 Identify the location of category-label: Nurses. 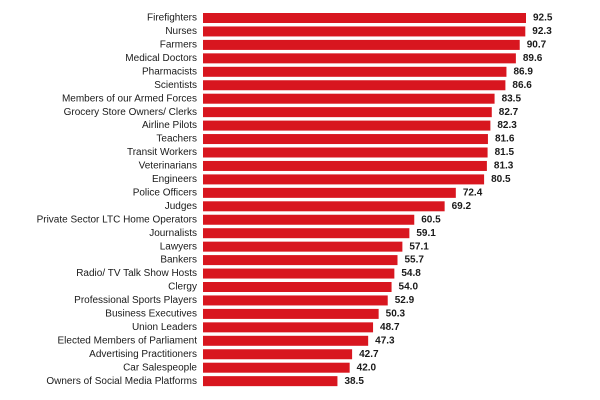
(181, 31).